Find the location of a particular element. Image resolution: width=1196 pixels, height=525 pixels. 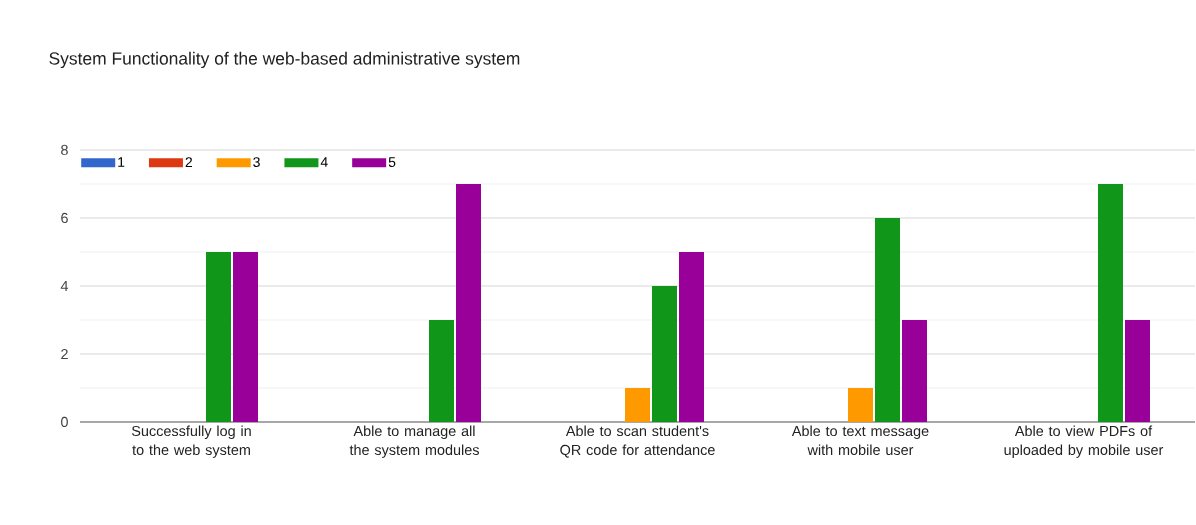

legend-label: 2 is located at coordinates (188, 162).